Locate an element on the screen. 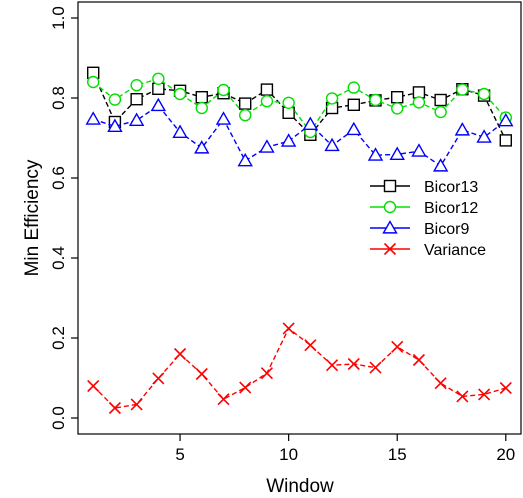 The height and width of the screenshot is (498, 523). legend-item-variance: Variance is located at coordinates (428, 250).